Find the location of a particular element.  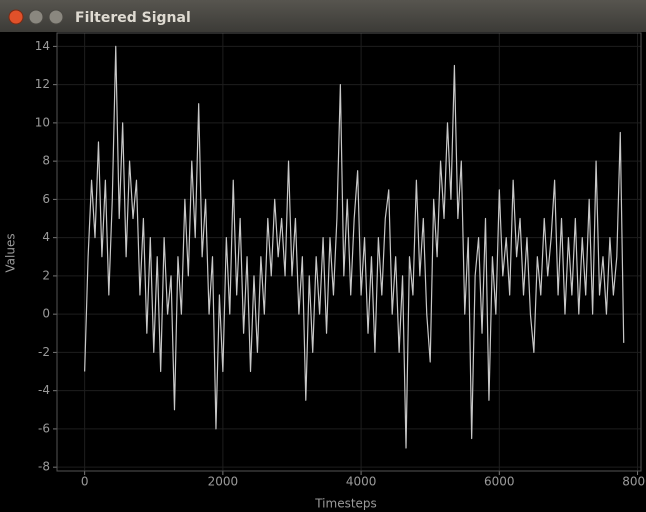

y-tick-label: -6 is located at coordinates (44, 428).